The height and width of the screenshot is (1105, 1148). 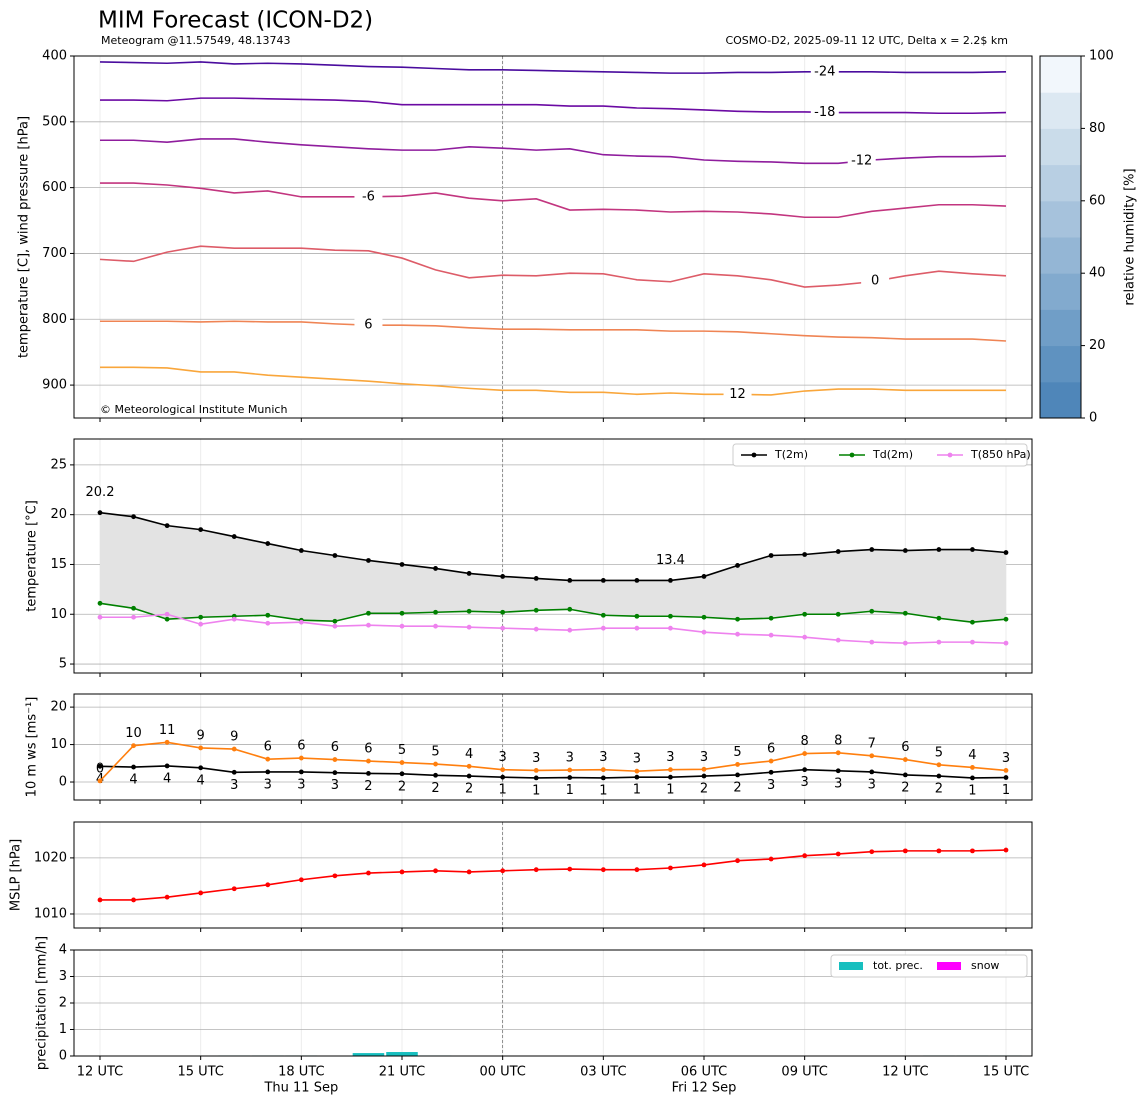 I want to click on legend-label: tot. prec., so click(x=898, y=965).